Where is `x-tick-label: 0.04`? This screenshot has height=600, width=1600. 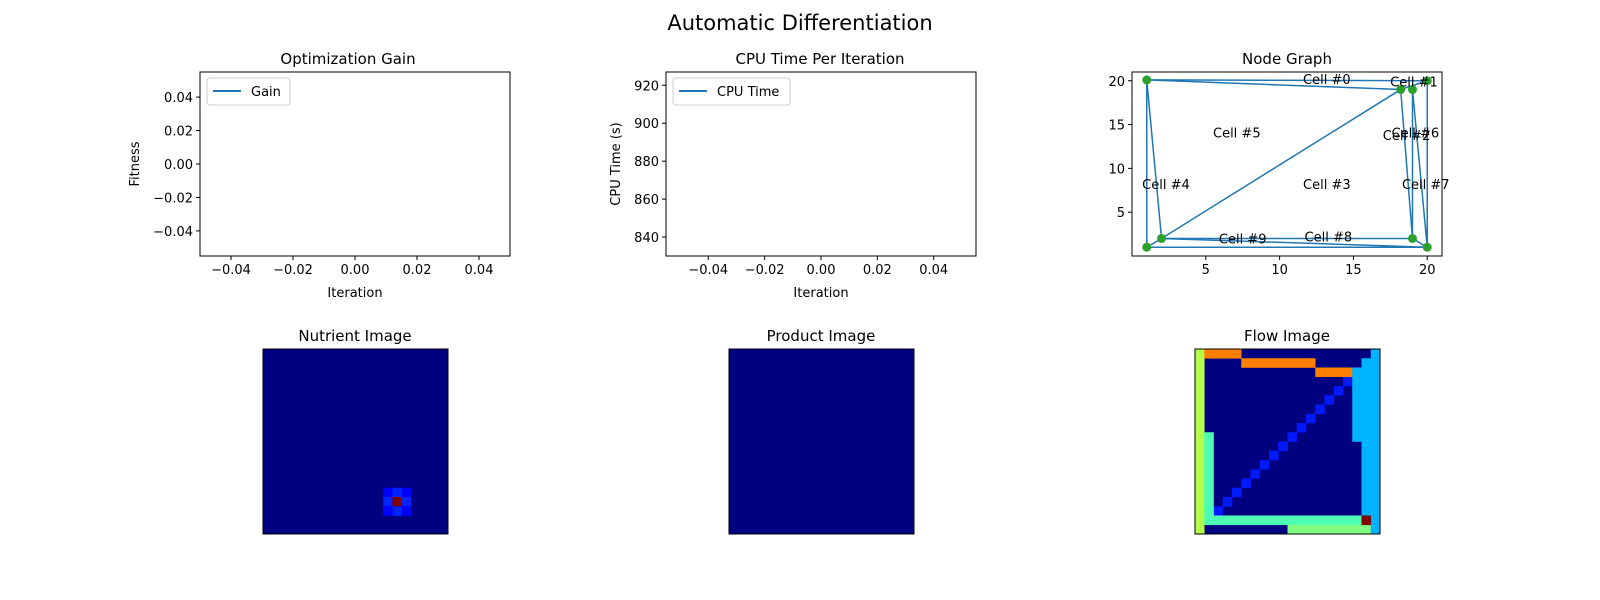
x-tick-label: 0.04 is located at coordinates (933, 270).